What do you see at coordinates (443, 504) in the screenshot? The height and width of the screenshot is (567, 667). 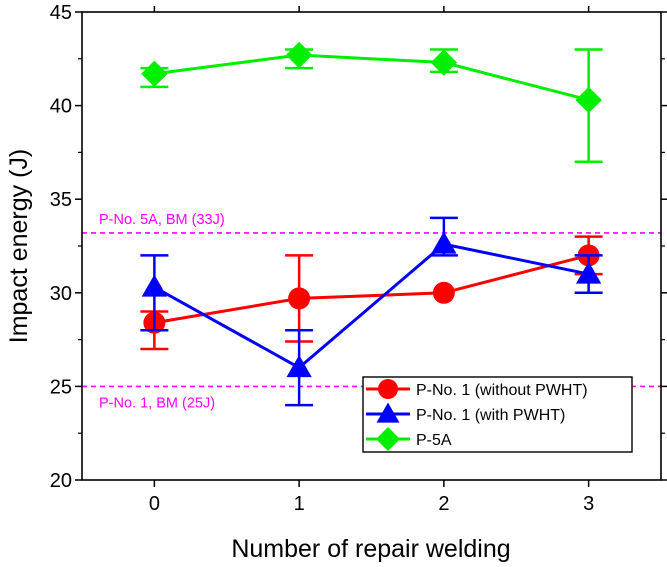 I see `x-tick-label: 2` at bounding box center [443, 504].